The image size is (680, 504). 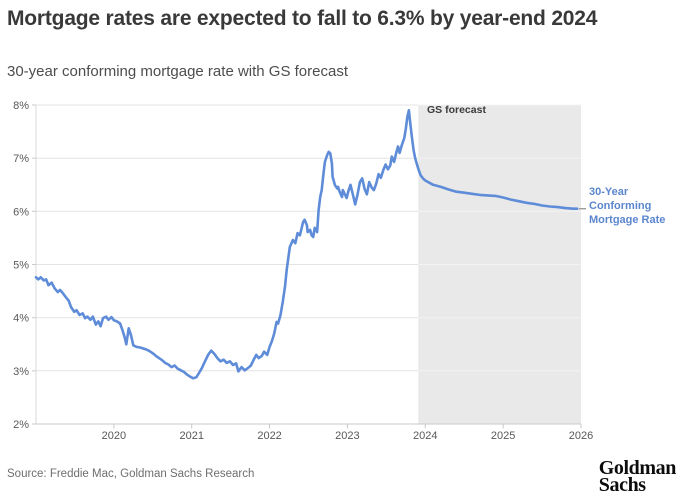 I want to click on y-tick-label: 6%, so click(x=21, y=212).